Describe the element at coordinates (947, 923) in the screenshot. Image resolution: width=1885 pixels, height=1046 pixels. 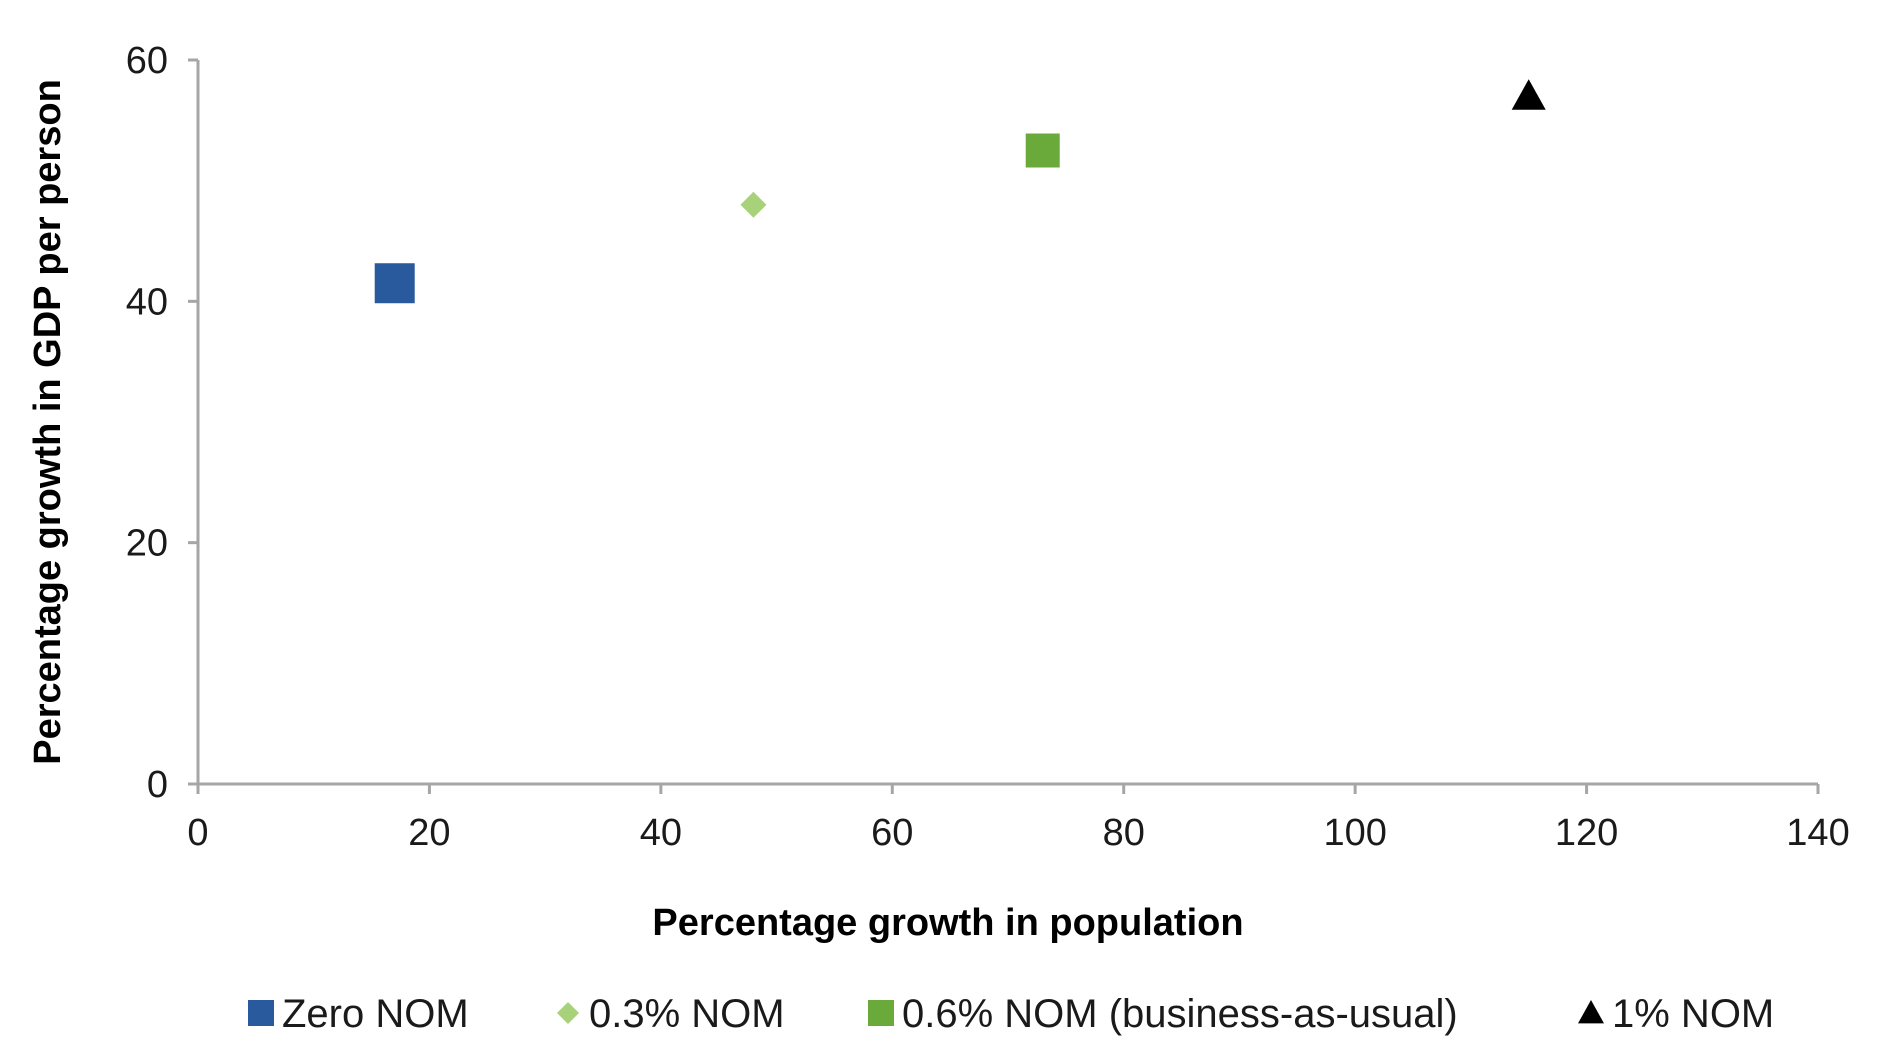
I see `x-axis-title: Percentage growth in population` at that location.